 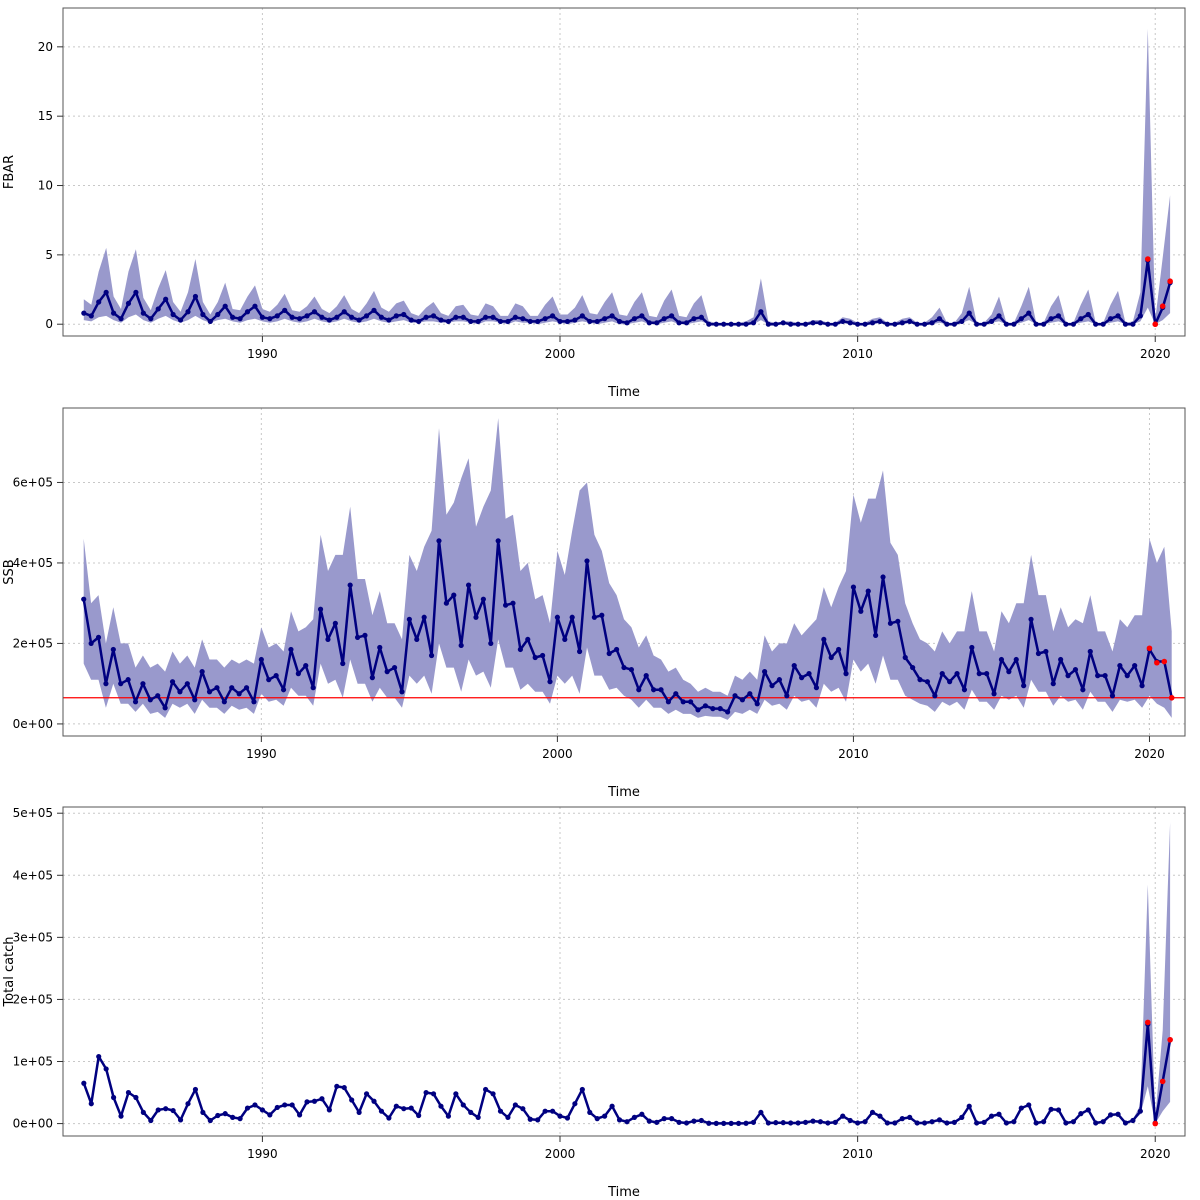 I want to click on y-tick-label: 0e+00, so click(x=33, y=724).